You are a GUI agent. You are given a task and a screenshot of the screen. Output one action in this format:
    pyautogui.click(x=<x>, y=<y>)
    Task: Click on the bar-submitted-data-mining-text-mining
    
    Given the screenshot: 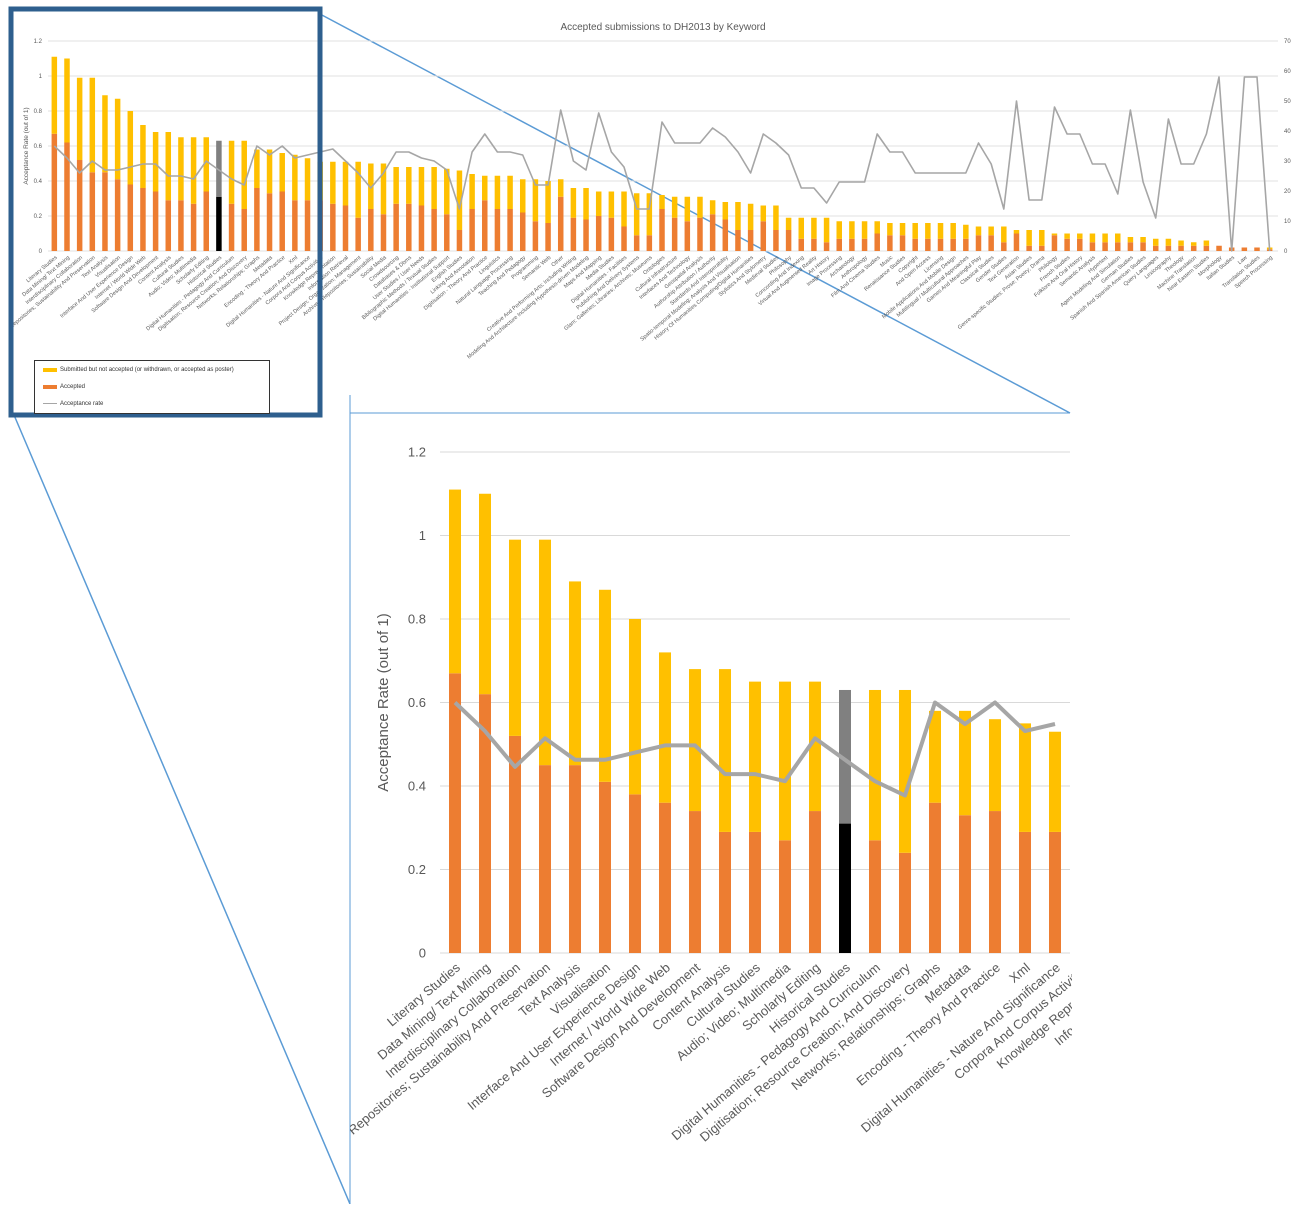 What is the action you would take?
    pyautogui.click(x=67, y=100)
    